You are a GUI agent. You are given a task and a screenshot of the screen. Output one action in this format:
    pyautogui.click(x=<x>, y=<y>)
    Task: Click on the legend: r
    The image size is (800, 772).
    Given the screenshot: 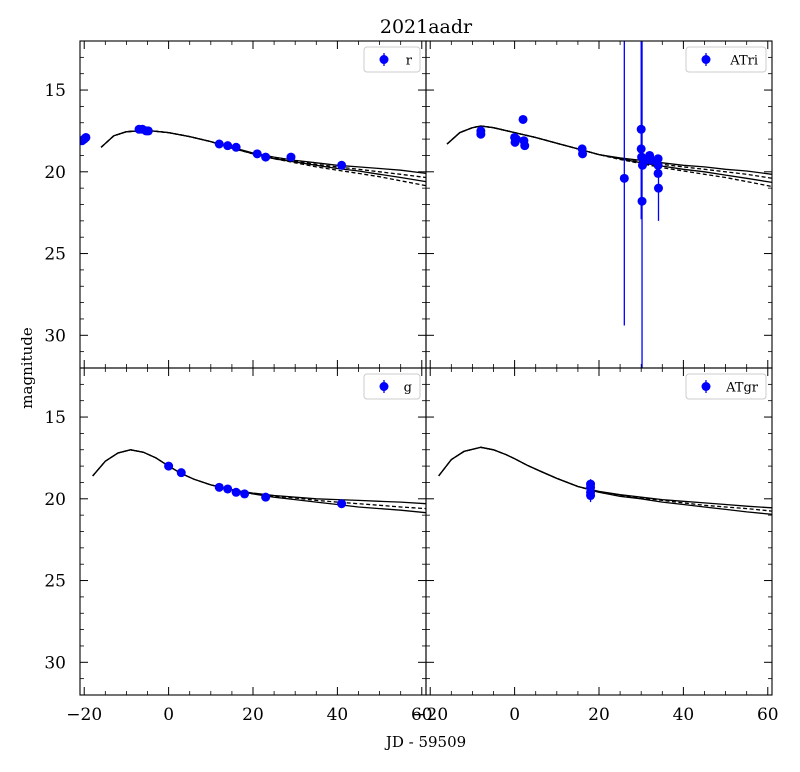 What is the action you would take?
    pyautogui.click(x=392, y=59)
    